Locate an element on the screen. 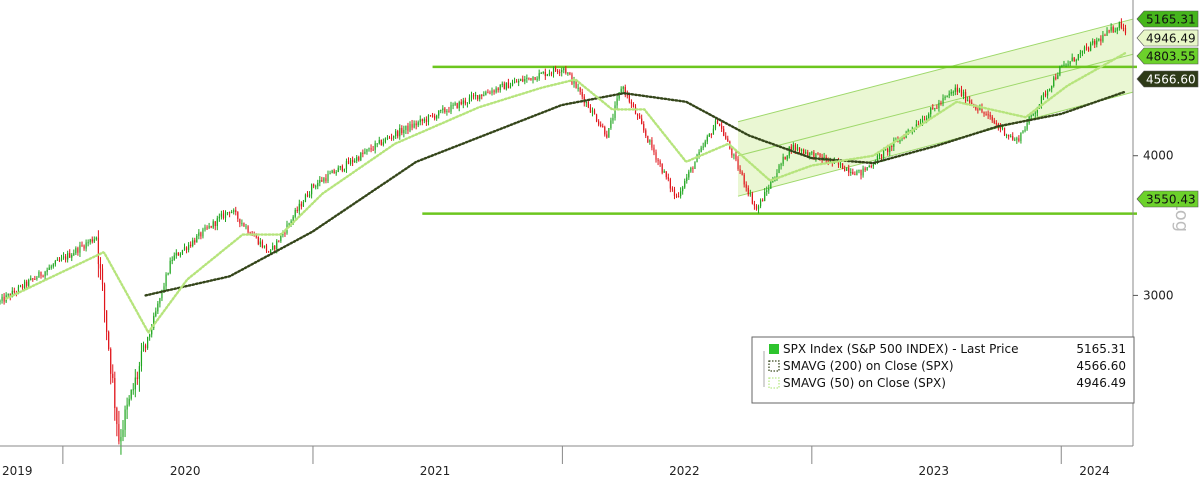  legend-value: 4946.49 is located at coordinates (1101, 383).